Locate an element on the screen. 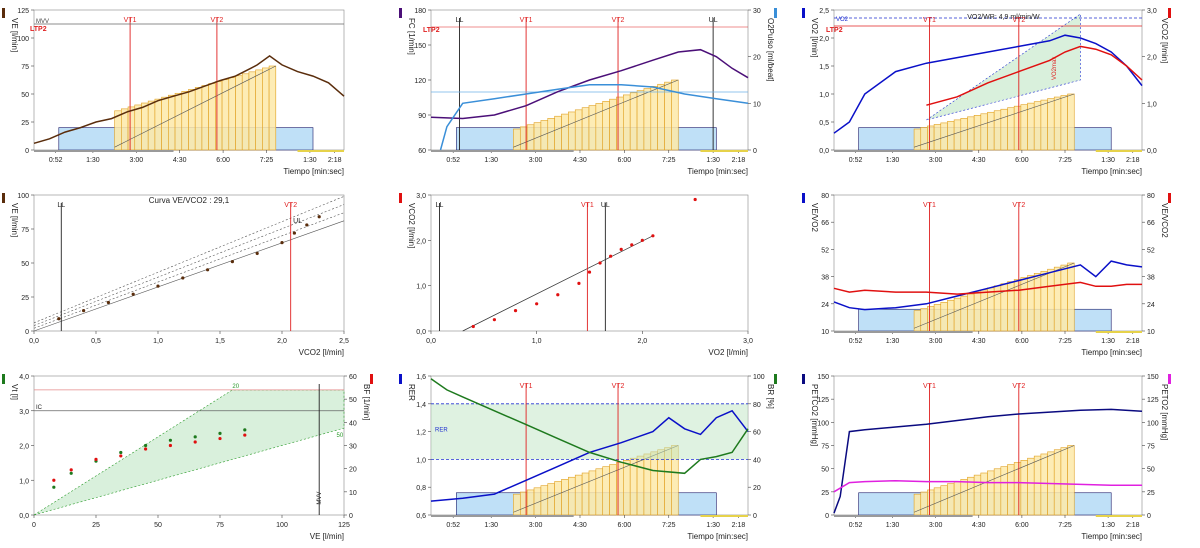 The width and height of the screenshot is (1200, 548). x-tick-label: 1:30 is located at coordinates (310, 160).